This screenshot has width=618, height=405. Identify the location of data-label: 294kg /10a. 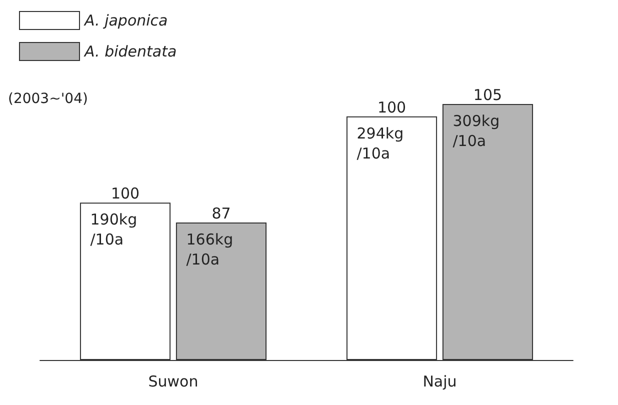
(380, 143).